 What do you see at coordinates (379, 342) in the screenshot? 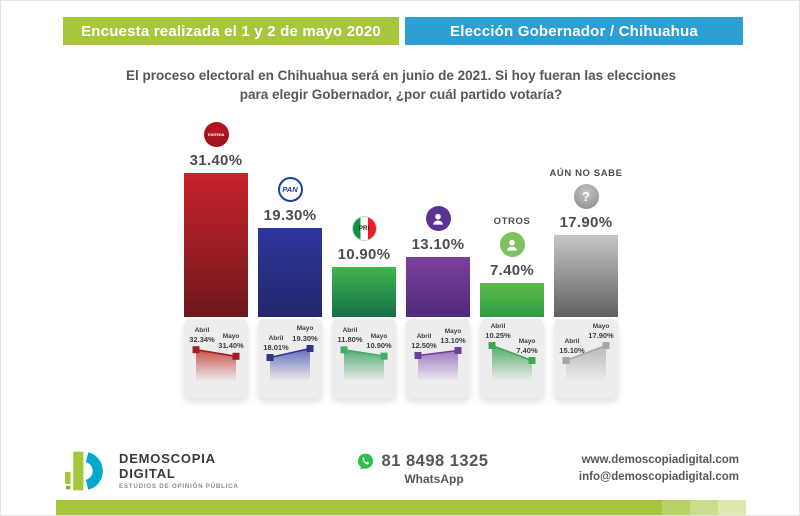
I see `mayo-point-label: Mayo 10.90%` at bounding box center [379, 342].